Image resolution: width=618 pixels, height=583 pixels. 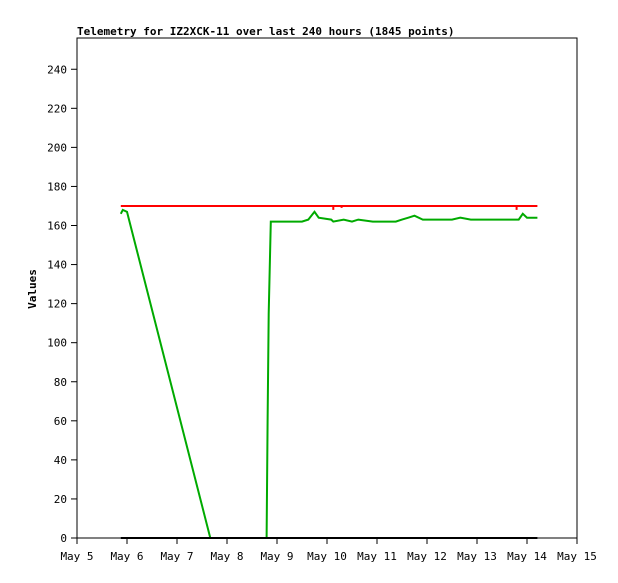 I want to click on y-tick-label: 140, so click(x=57, y=265).